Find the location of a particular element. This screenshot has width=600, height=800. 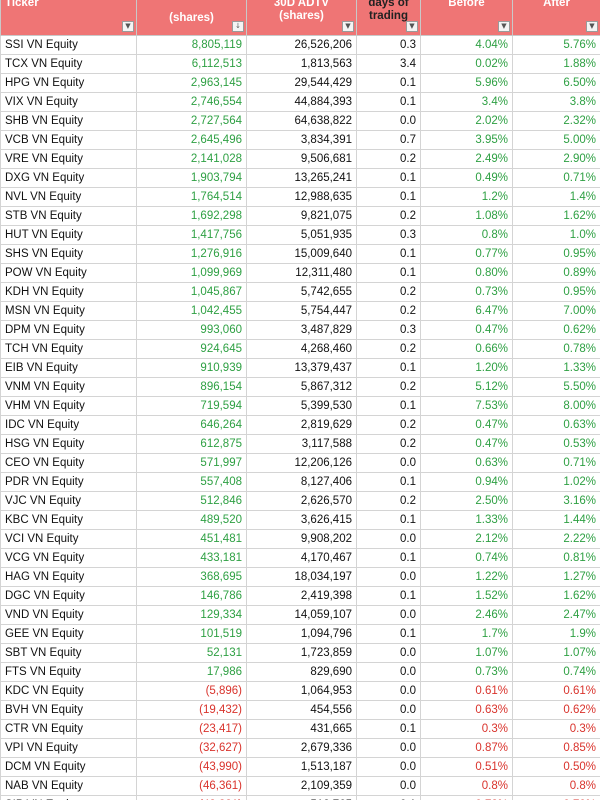

cell-ticker: DGC VN Equity is located at coordinates (68, 596).